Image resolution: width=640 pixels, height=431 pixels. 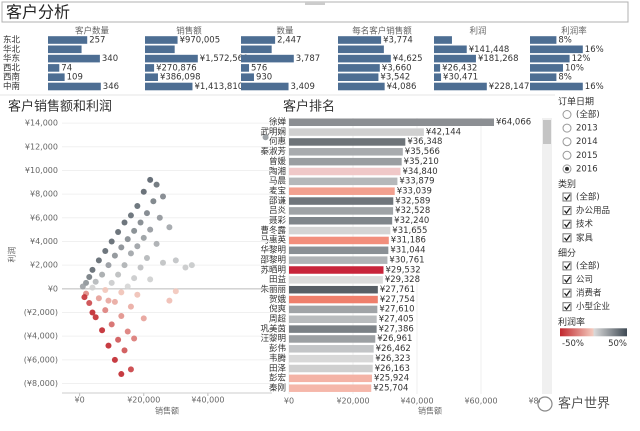 I want to click on x-tick-label: ¥20,000, so click(x=143, y=400).